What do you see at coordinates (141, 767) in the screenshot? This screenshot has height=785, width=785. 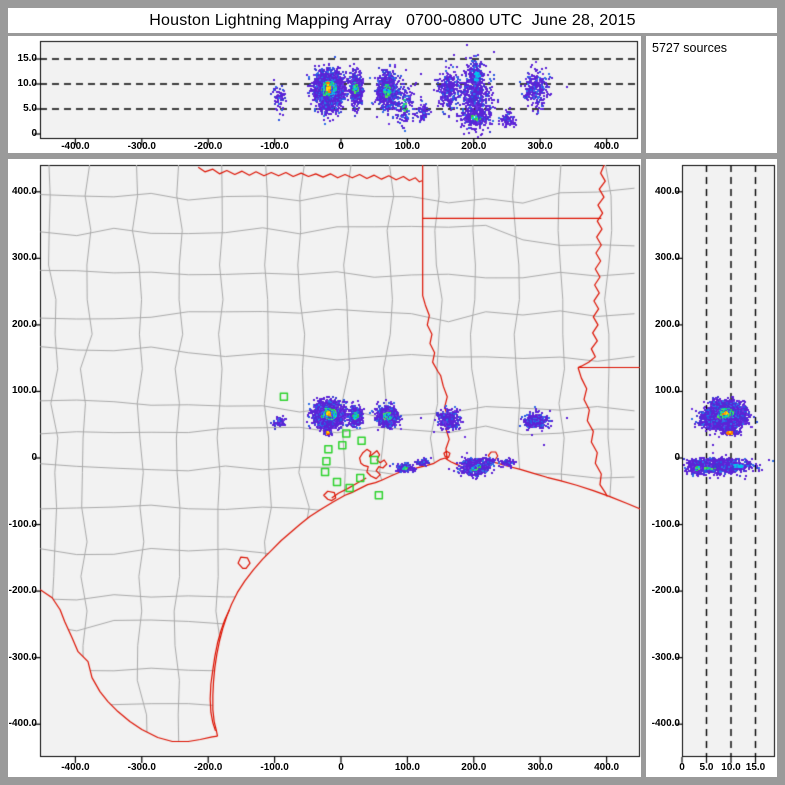 I see `plan-xtick: -300.0` at bounding box center [141, 767].